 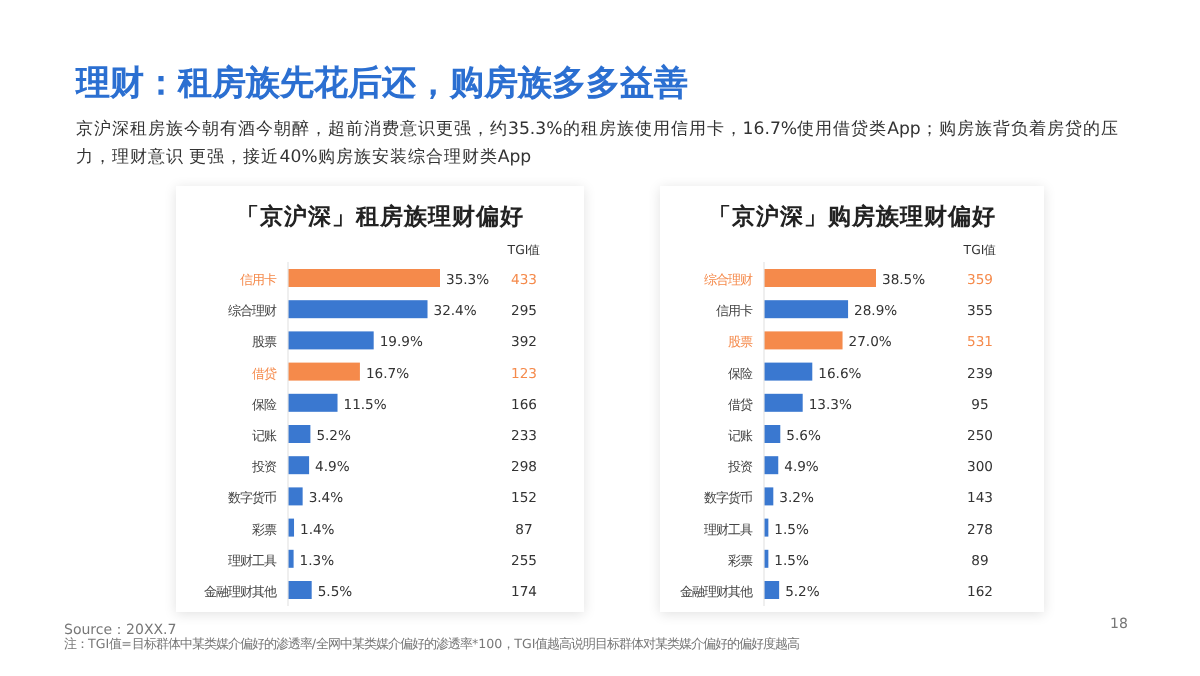 What do you see at coordinates (852, 216) in the screenshot?
I see `chart-title: 「京沪深」购房族理财偏好` at bounding box center [852, 216].